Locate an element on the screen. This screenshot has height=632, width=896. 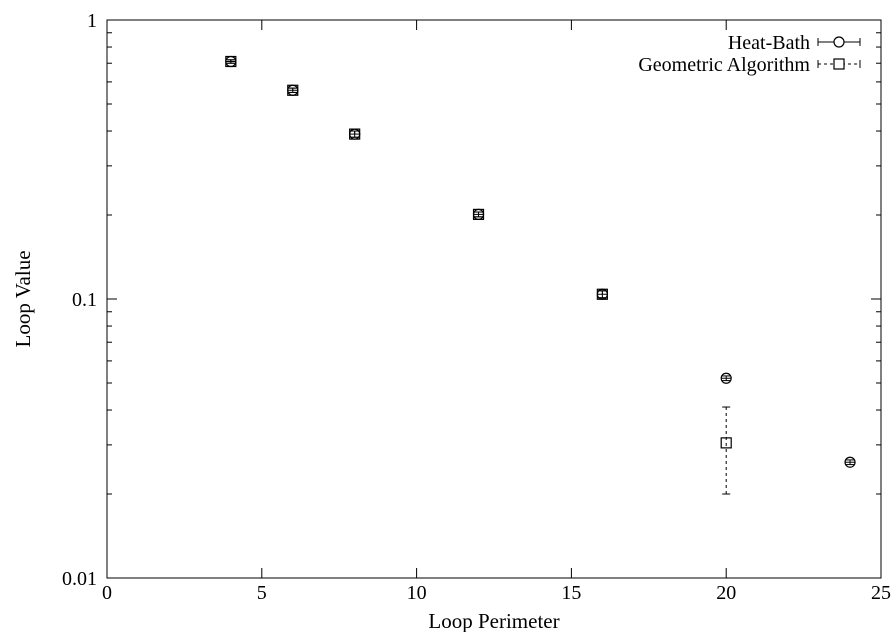
x-tick-label: 5 is located at coordinates (262, 593).